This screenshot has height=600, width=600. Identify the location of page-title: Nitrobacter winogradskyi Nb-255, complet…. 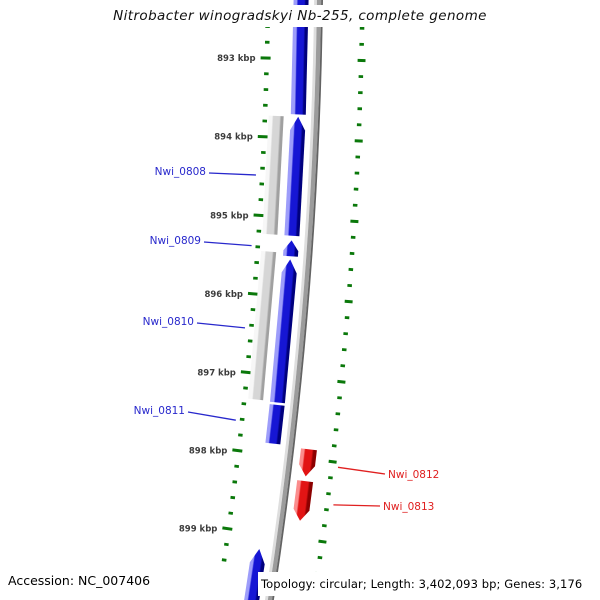
(300, 16).